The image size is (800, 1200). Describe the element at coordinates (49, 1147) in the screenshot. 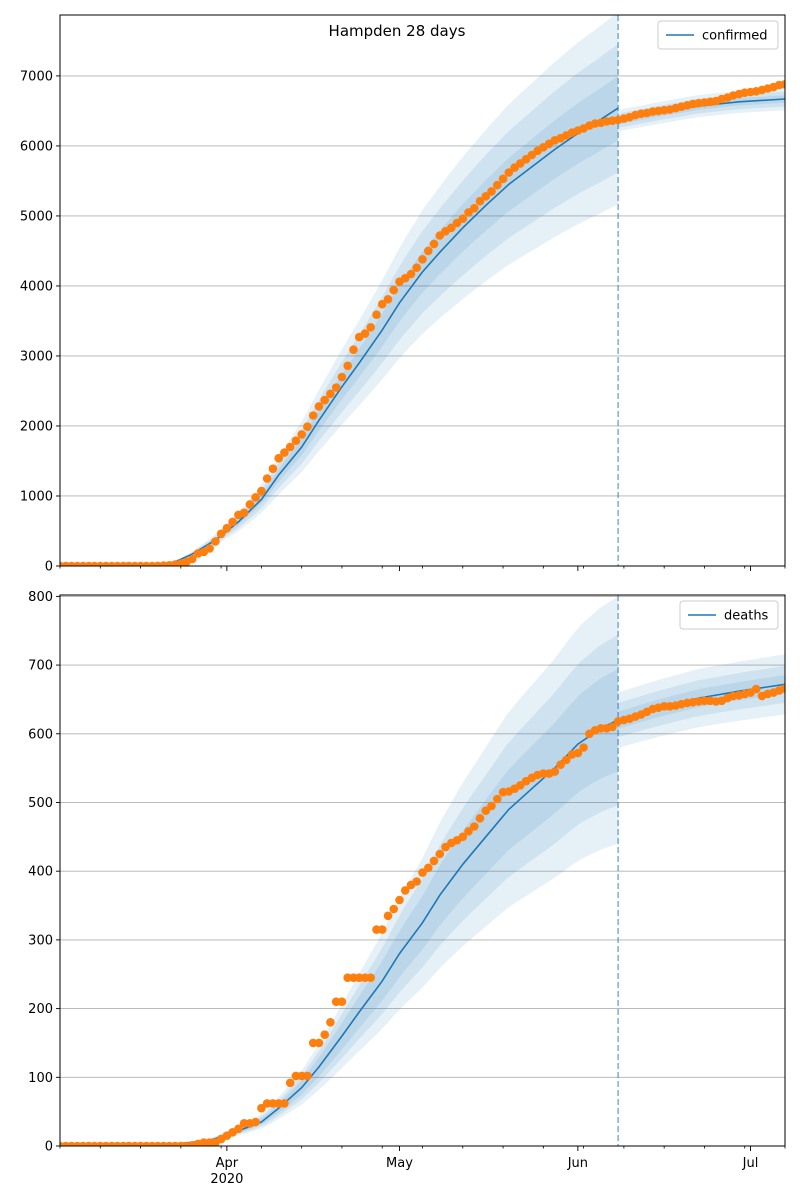

I see `y-tick-label: 0` at that location.